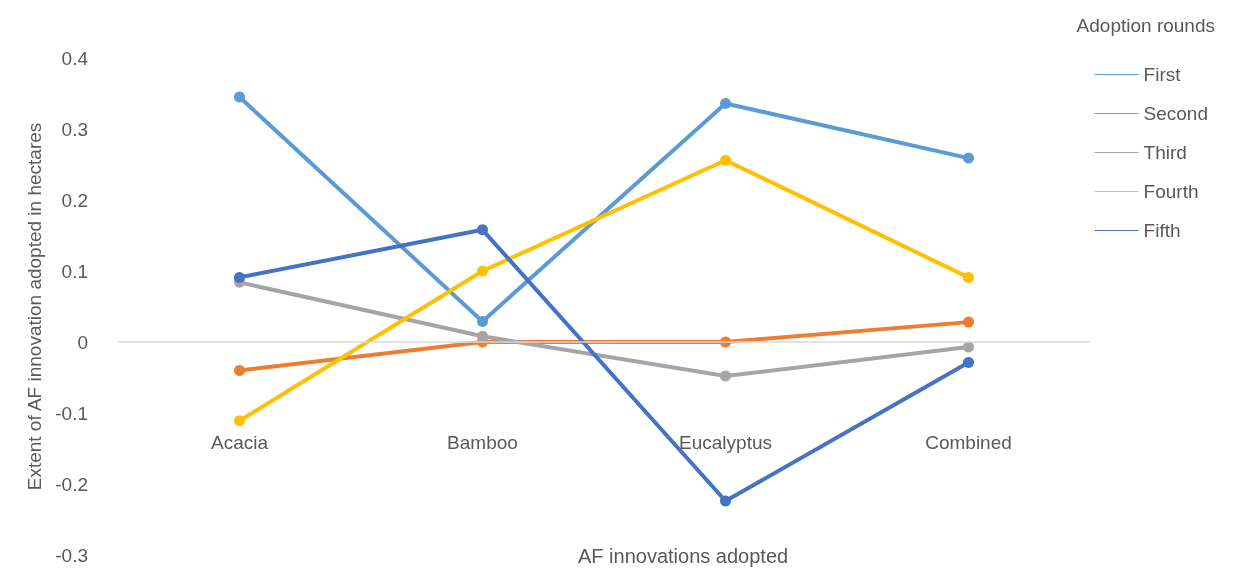 This screenshot has height=576, width=1233. Describe the element at coordinates (74, 129) in the screenshot. I see `y-tick-label: 0.3` at that location.